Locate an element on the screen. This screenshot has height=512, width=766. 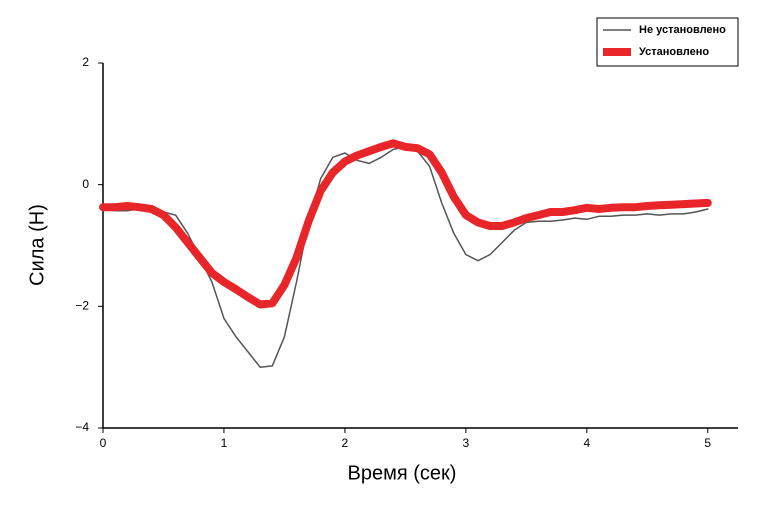
x-tick-label: 5 is located at coordinates (707, 443).